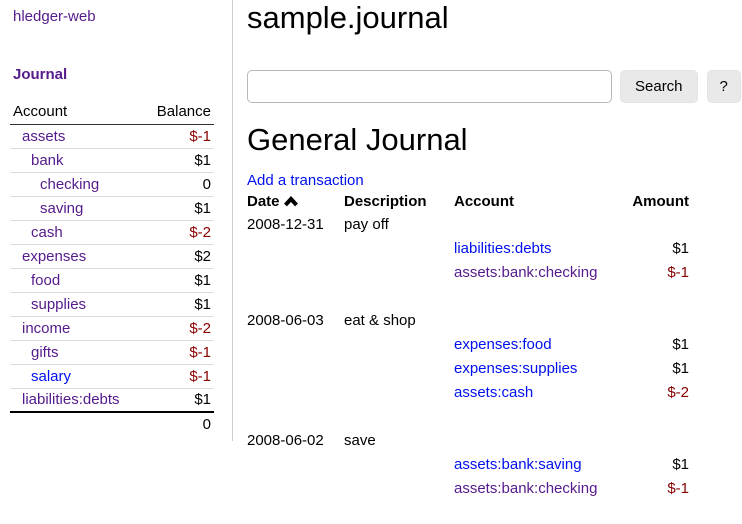 This screenshot has height=524, width=742. Describe the element at coordinates (263, 201) in the screenshot. I see `date-header-label: Date` at that location.